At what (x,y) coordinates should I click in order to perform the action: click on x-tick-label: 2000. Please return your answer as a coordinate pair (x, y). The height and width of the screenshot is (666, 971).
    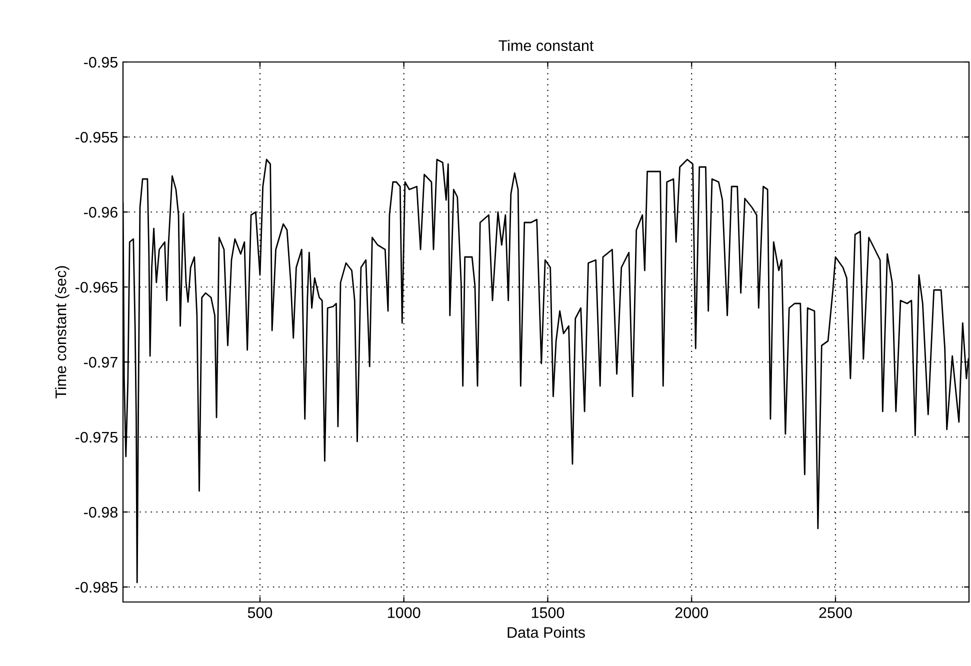
    Looking at the image, I should click on (691, 612).